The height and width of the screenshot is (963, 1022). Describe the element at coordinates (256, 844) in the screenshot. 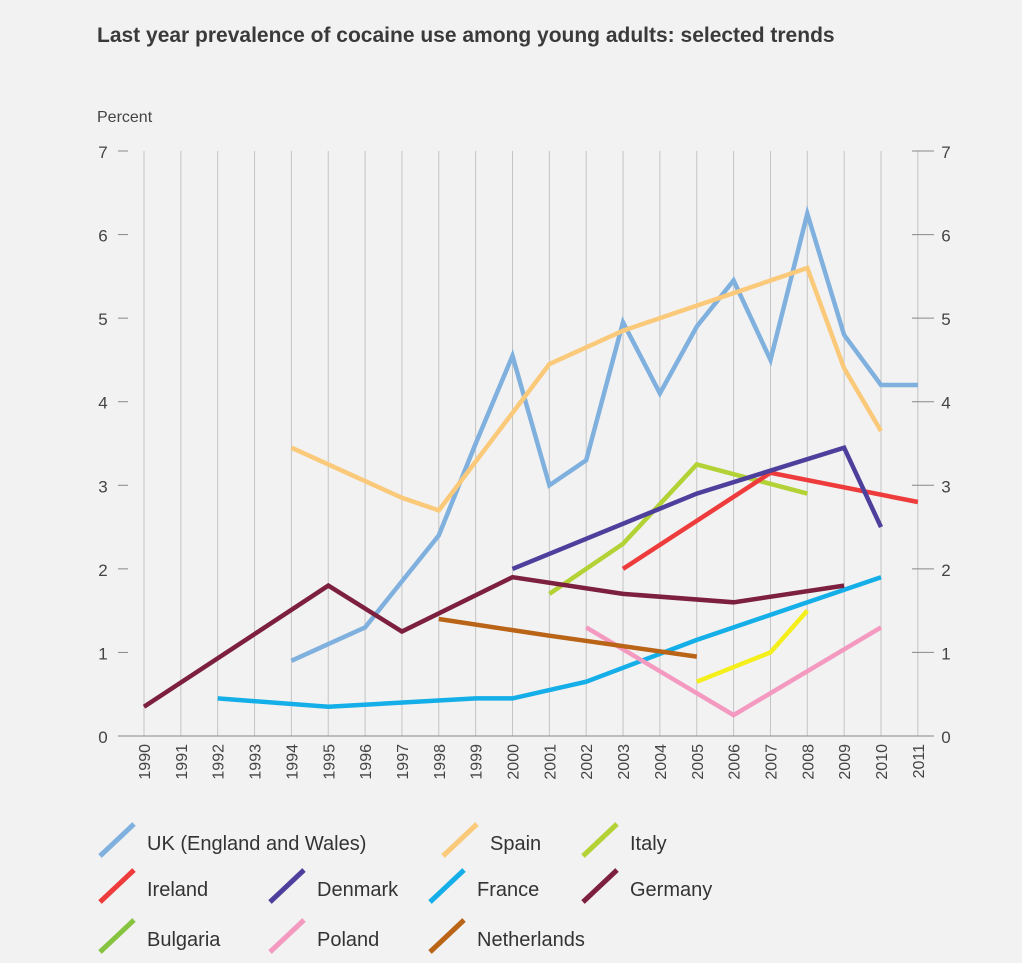

I see `legend-label: UK (England and Wales)` at that location.